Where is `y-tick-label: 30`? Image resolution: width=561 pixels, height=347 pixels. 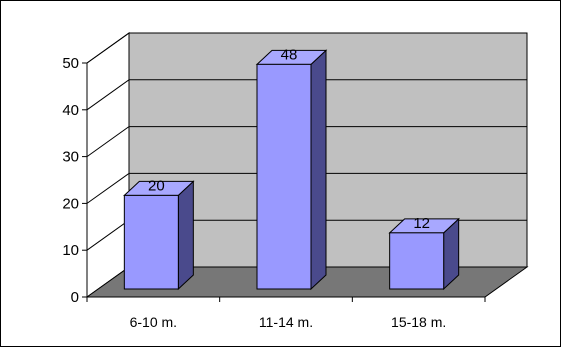
y-tick-label: 30 is located at coordinates (70, 157).